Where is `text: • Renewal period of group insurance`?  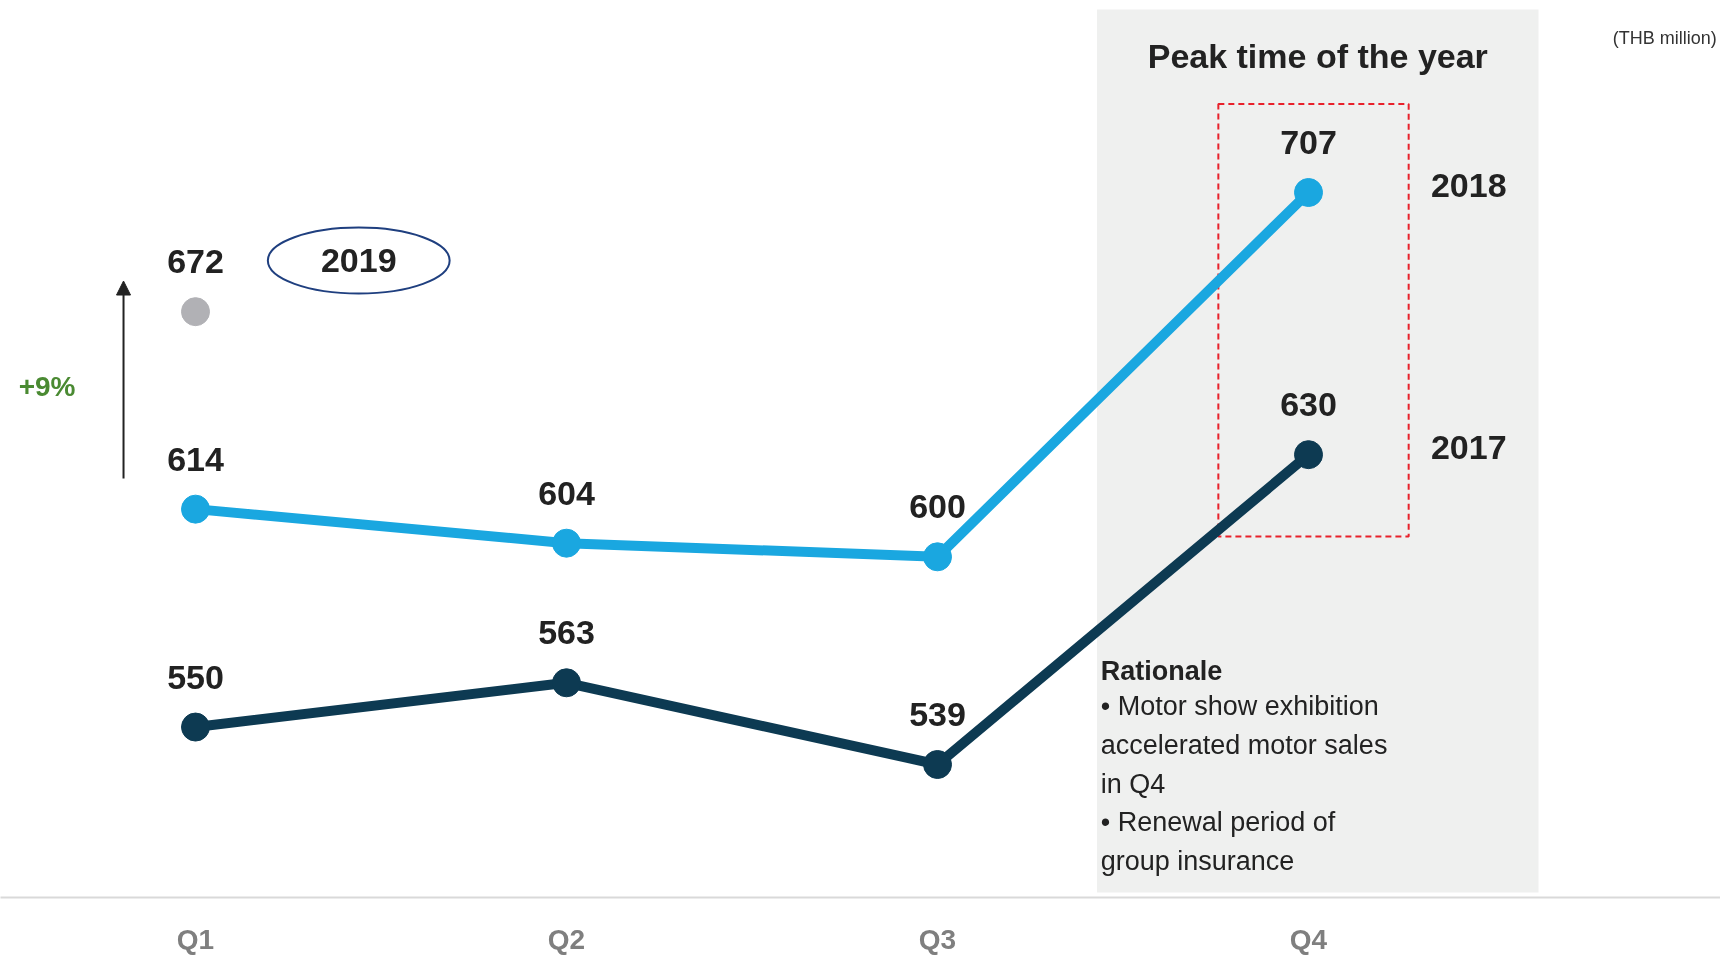 text: • Renewal period of group insurance is located at coordinates (1218, 841).